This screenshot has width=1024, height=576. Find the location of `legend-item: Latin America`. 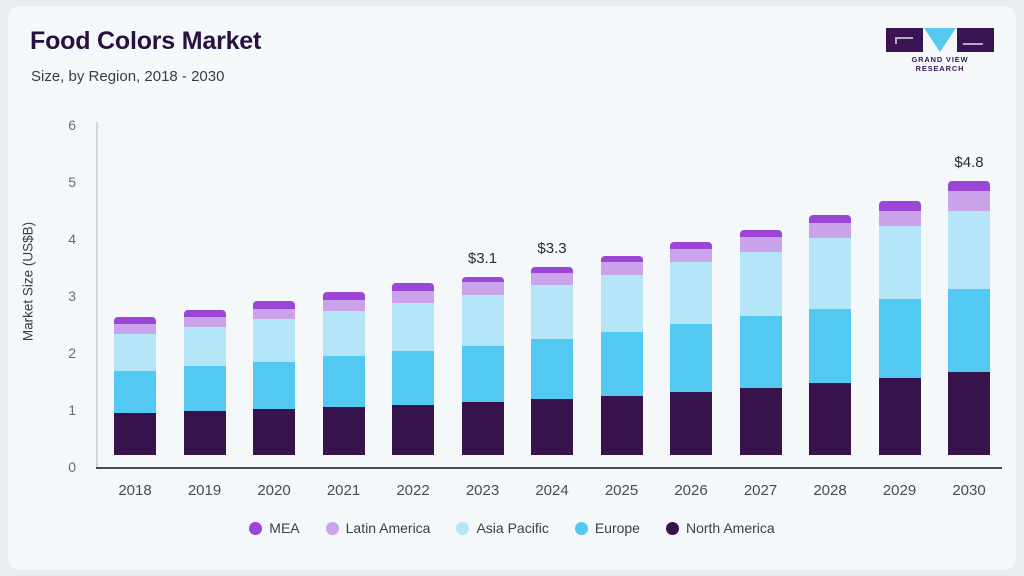

legend-item: Latin America is located at coordinates (378, 528).